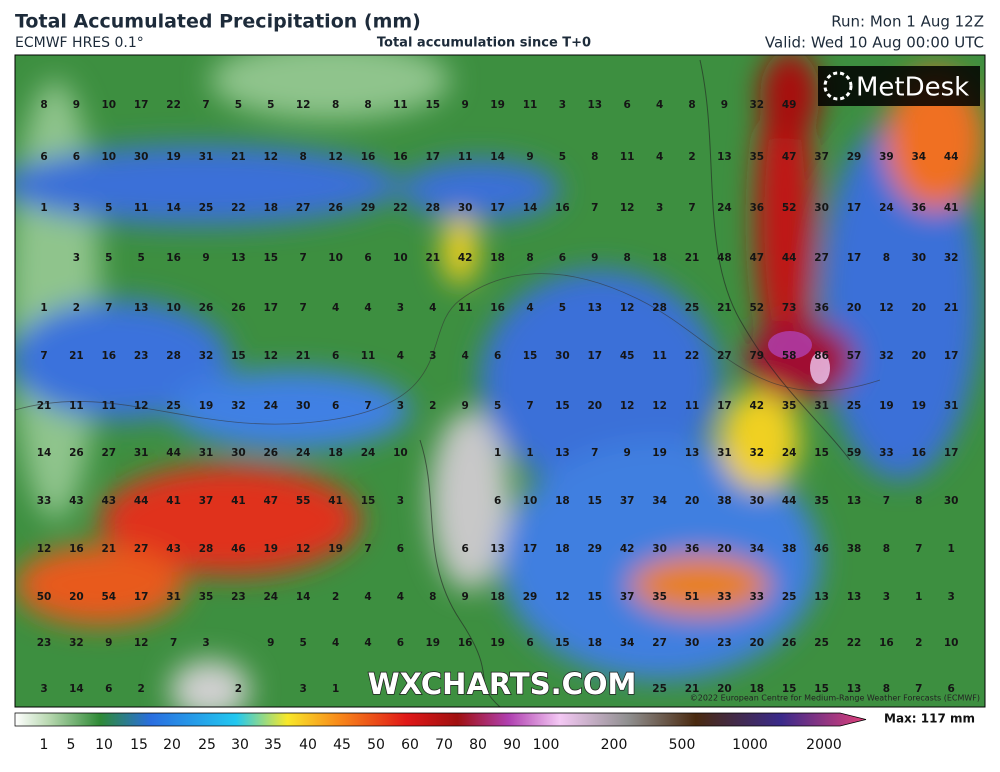 This screenshot has height=772, width=1000. Describe the element at coordinates (789, 356) in the screenshot. I see `grid-value: 58` at that location.